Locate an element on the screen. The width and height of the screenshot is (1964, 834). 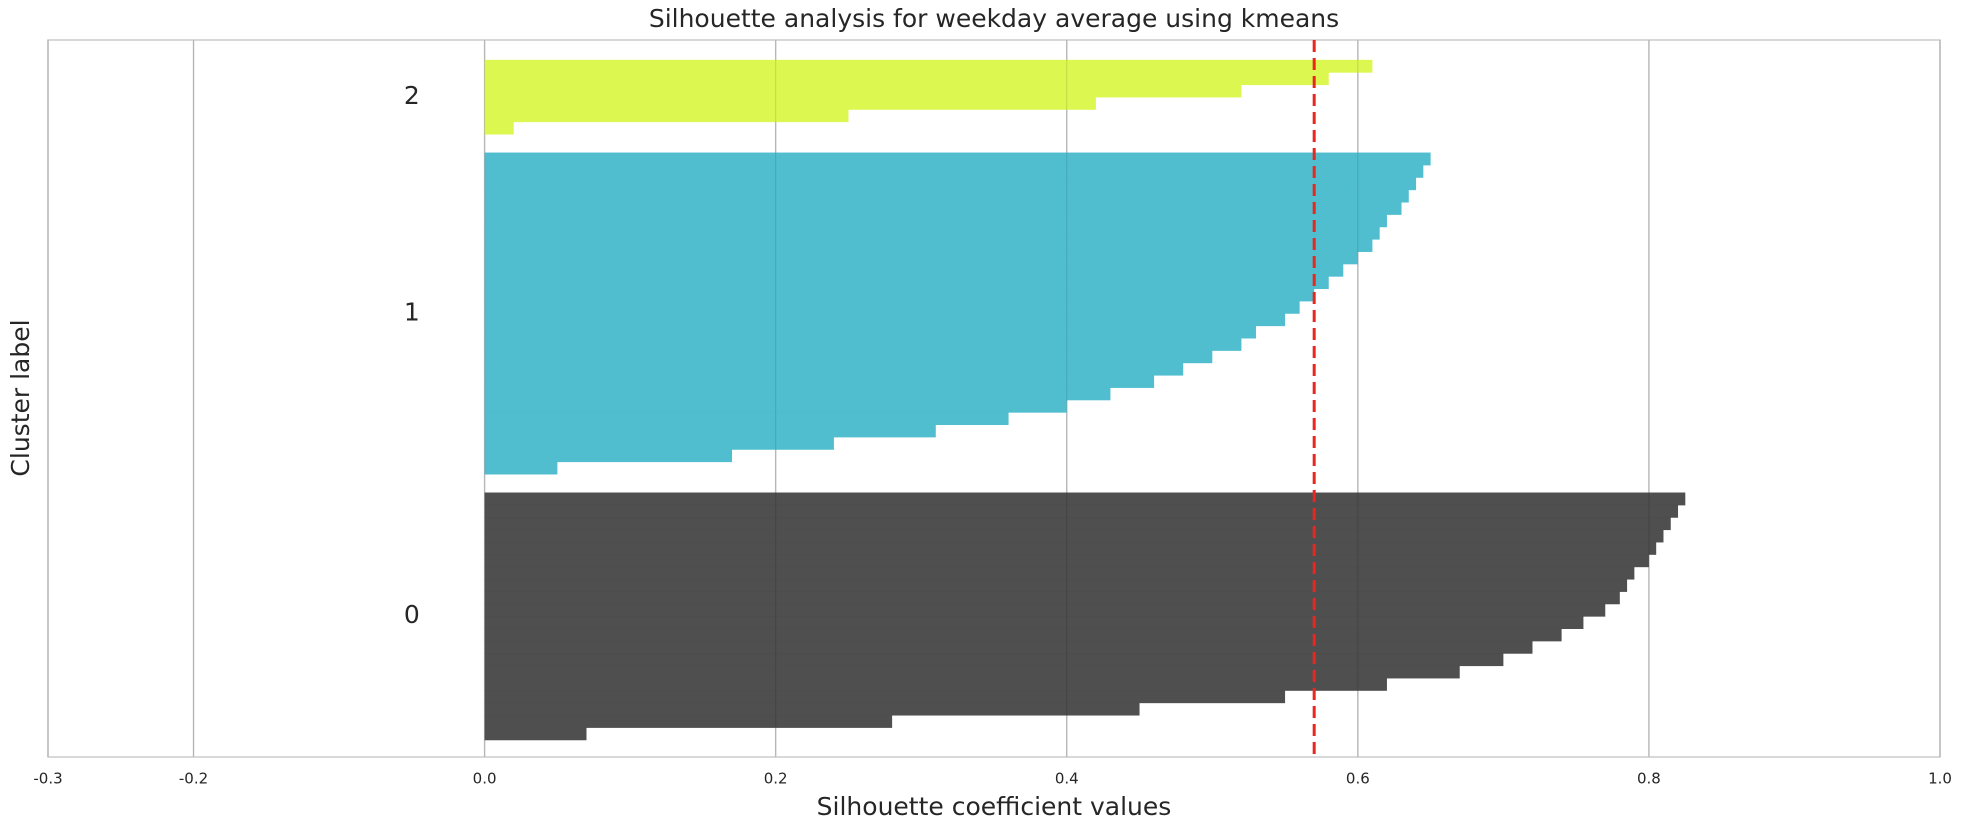
x-tick-label: 0.0 is located at coordinates (485, 779).